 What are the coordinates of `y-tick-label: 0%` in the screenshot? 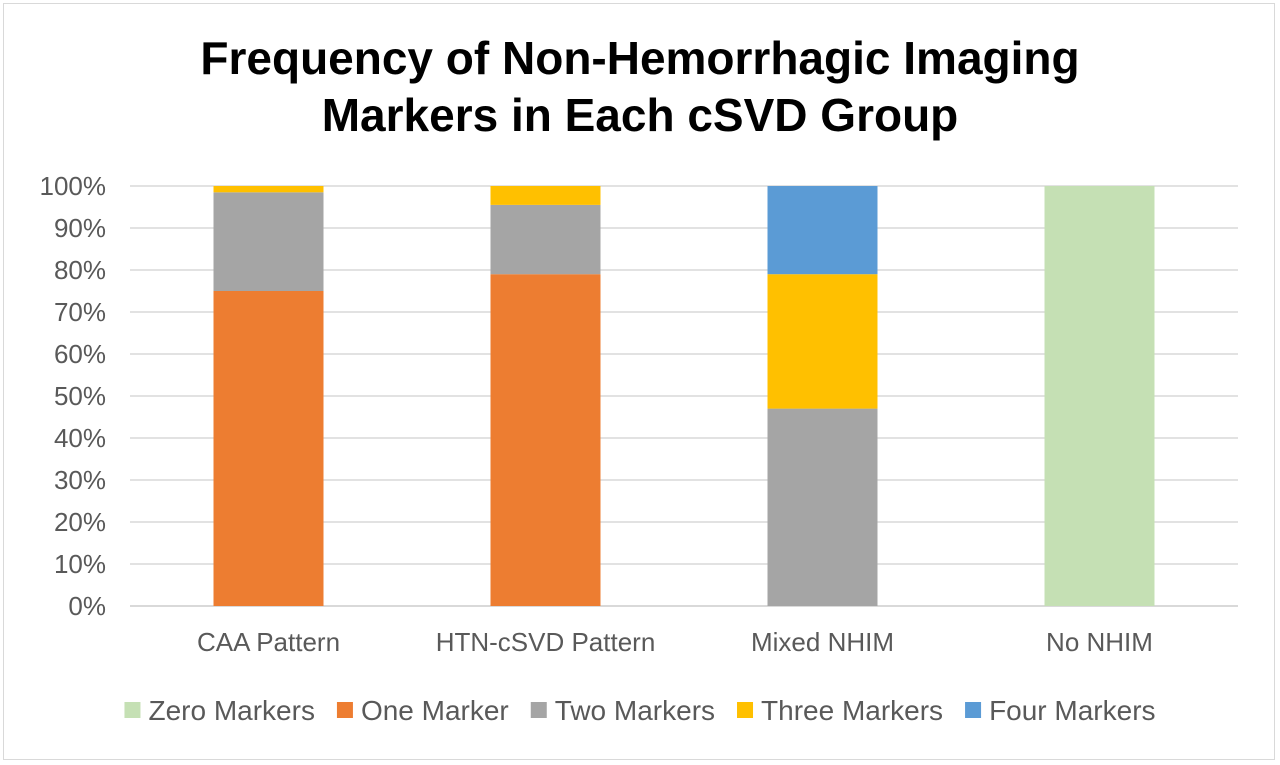 It's located at (87, 606).